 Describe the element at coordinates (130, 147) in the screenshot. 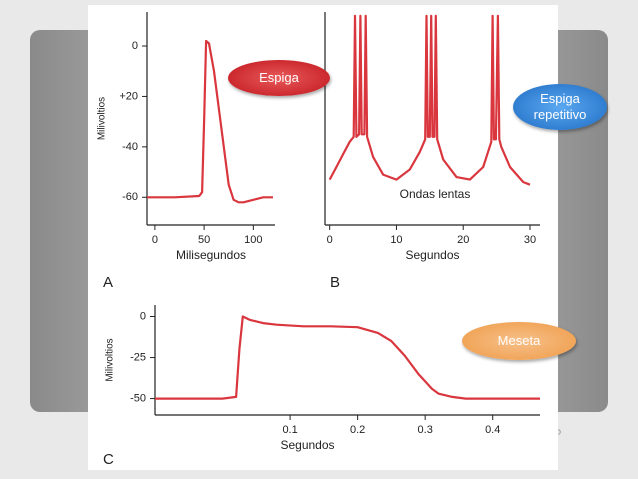

I see `y-tick-label: -40` at that location.